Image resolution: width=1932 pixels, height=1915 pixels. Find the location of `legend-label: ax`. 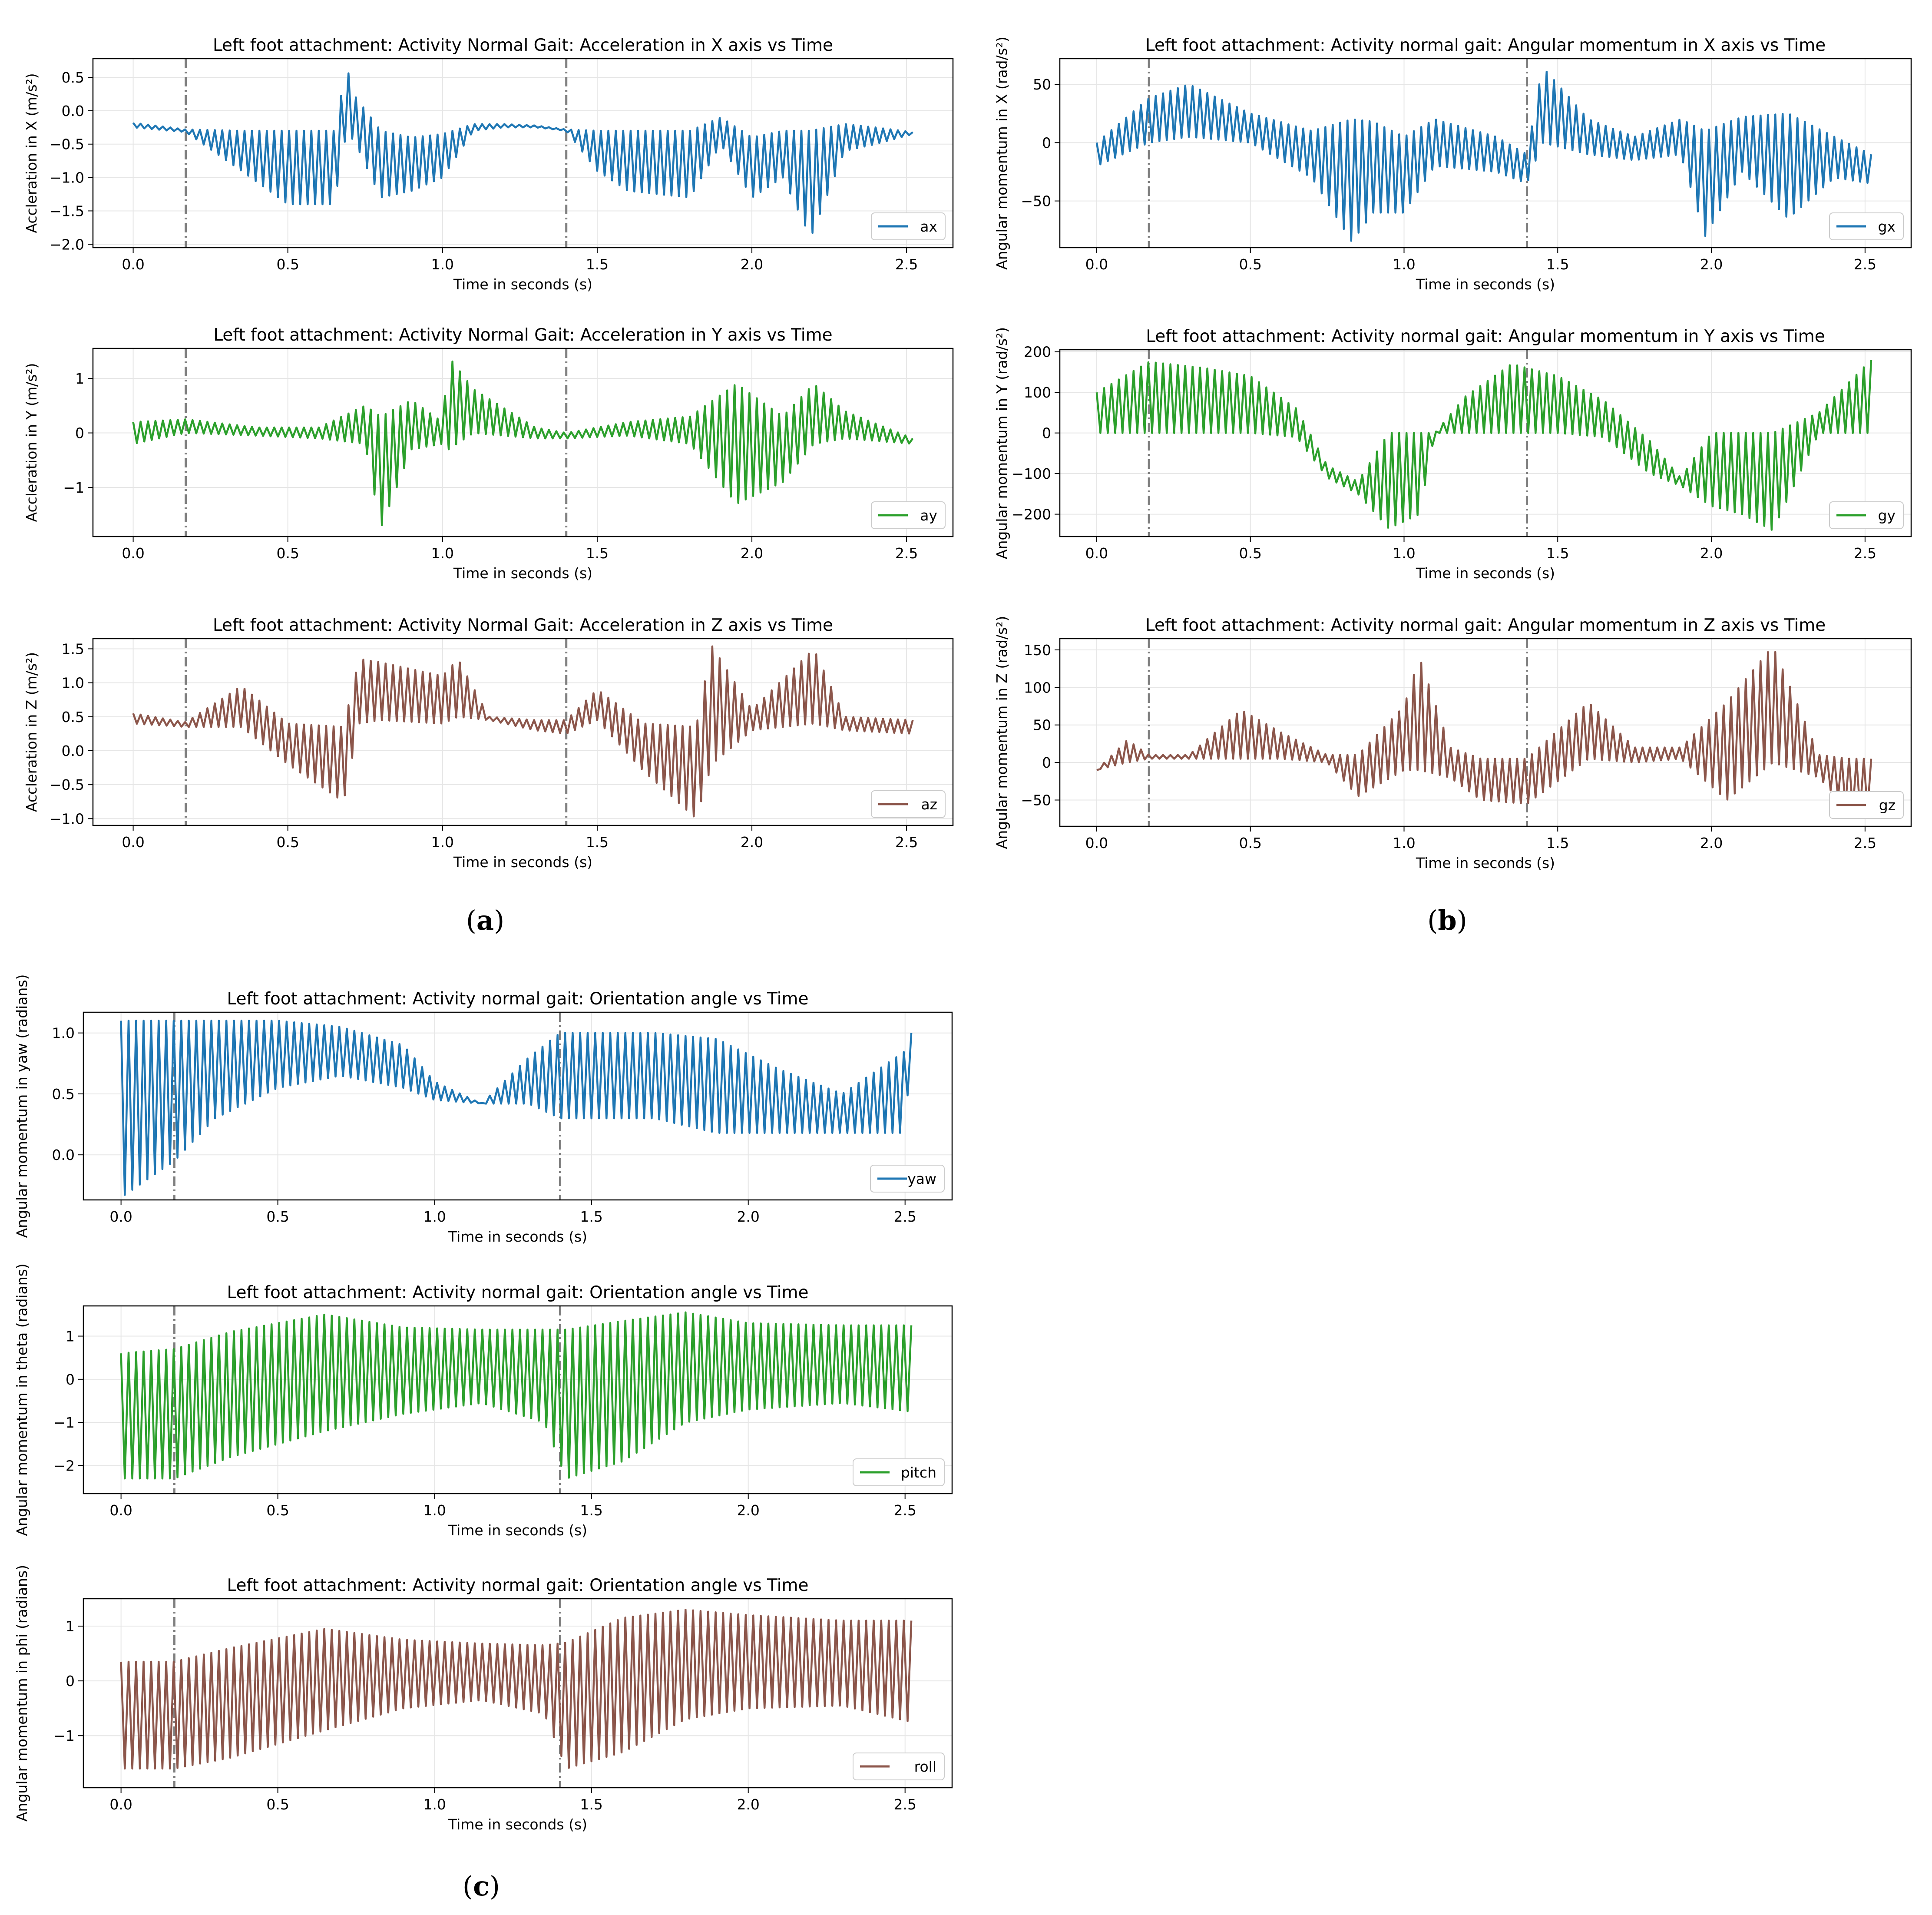

legend-label: ax is located at coordinates (929, 226).